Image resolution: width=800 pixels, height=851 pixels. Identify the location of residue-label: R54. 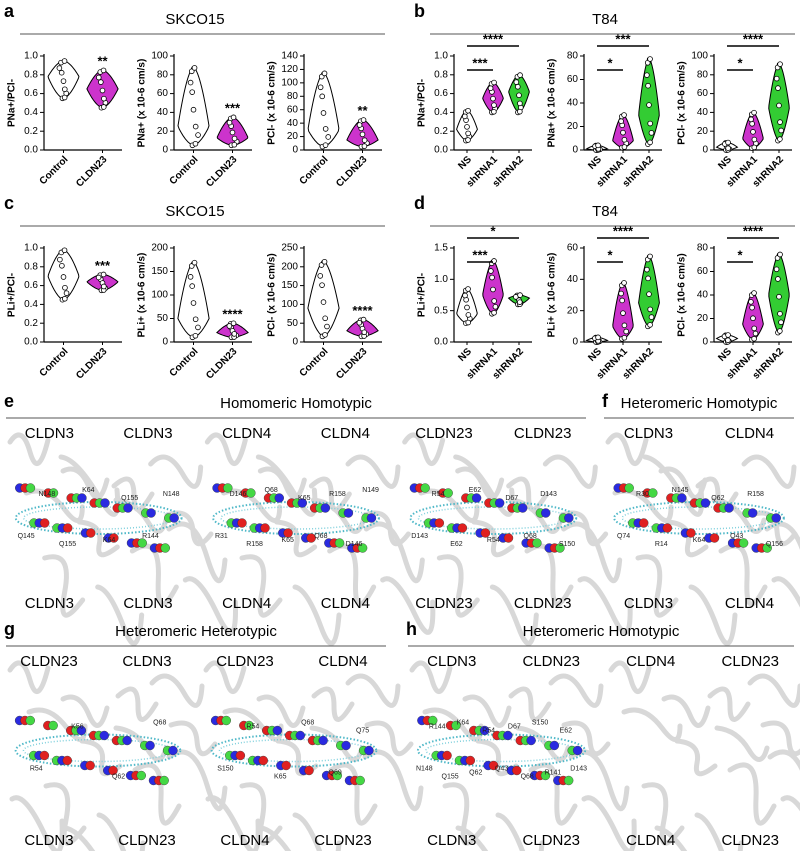
(36, 768).